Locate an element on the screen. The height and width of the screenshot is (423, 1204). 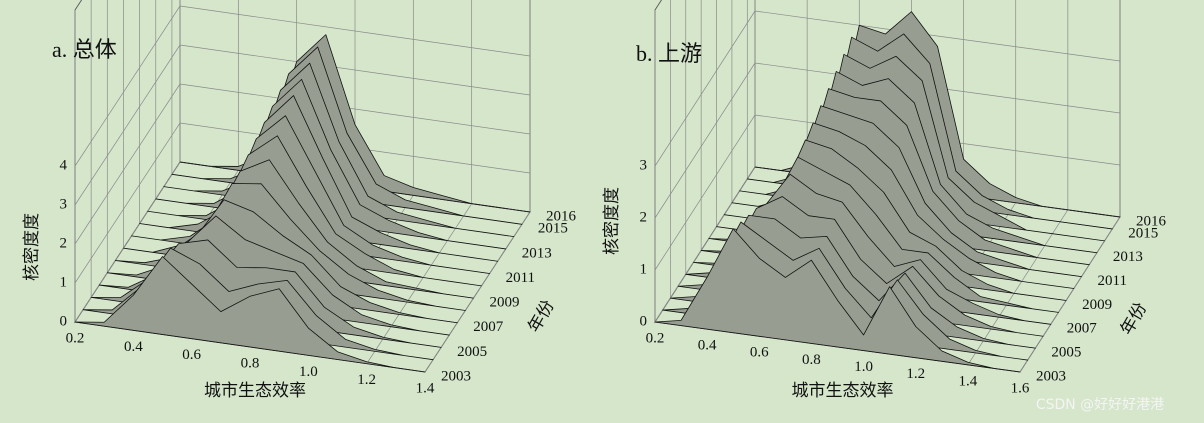
z-tick-label: 4 is located at coordinates (64, 165).